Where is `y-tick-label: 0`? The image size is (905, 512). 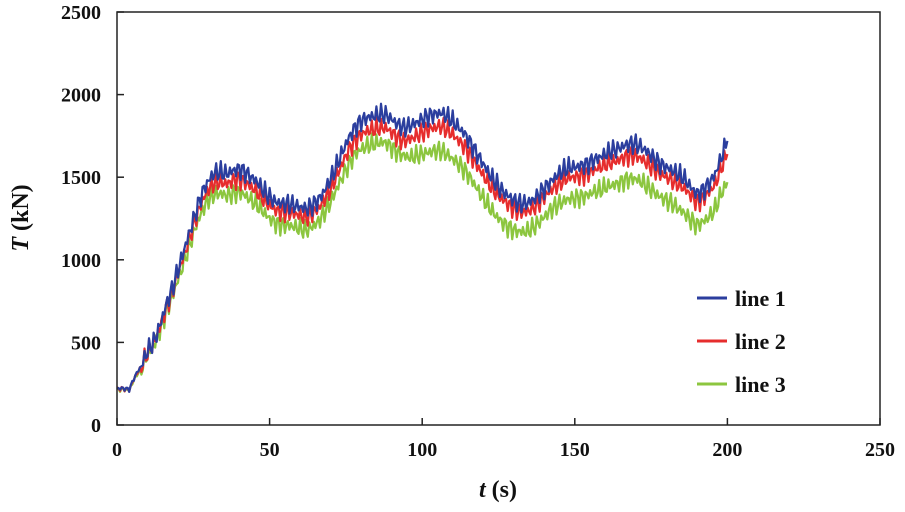
y-tick-label: 0 is located at coordinates (96, 426).